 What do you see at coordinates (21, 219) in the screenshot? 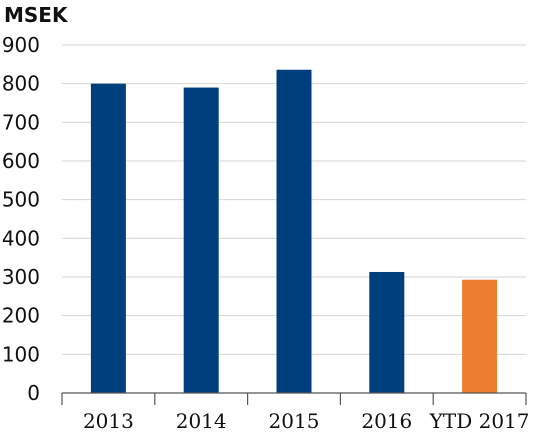
I see `y-axis-ticks: 0 100 200 300 400 500 600 700 800 900` at bounding box center [21, 219].